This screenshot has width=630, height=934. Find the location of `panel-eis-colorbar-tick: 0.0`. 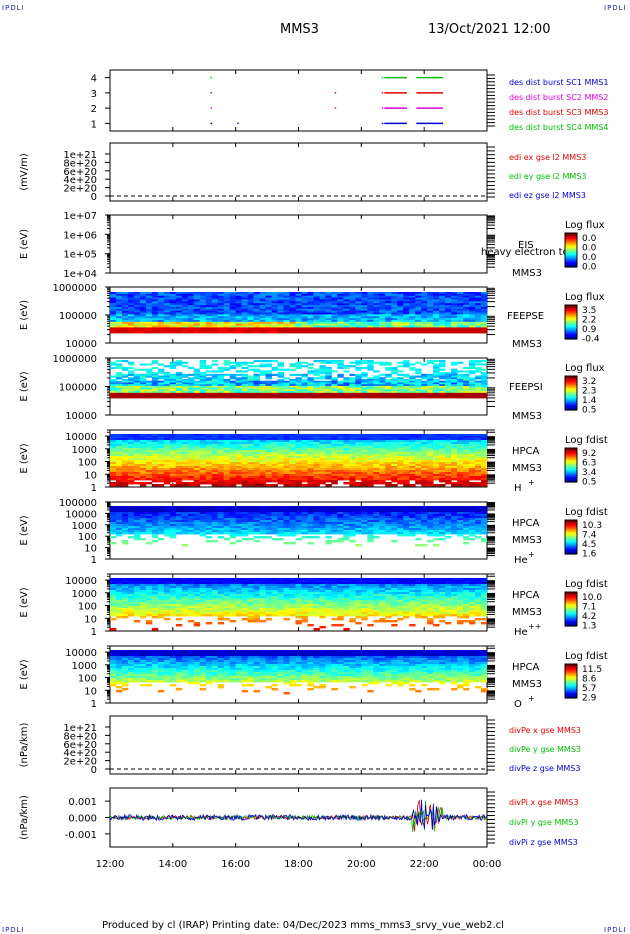

panel-eis-colorbar-tick: 0.0 is located at coordinates (589, 258).